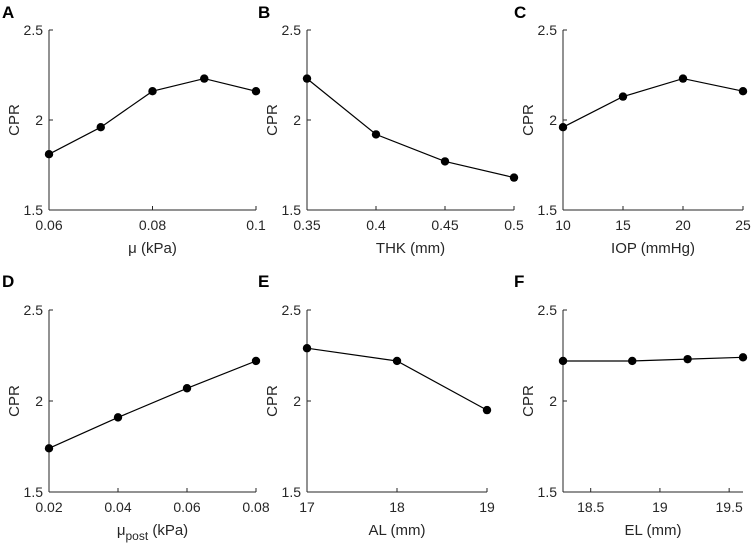  What do you see at coordinates (39, 401) in the screenshot?
I see `y-tick-label-d: 2` at bounding box center [39, 401].